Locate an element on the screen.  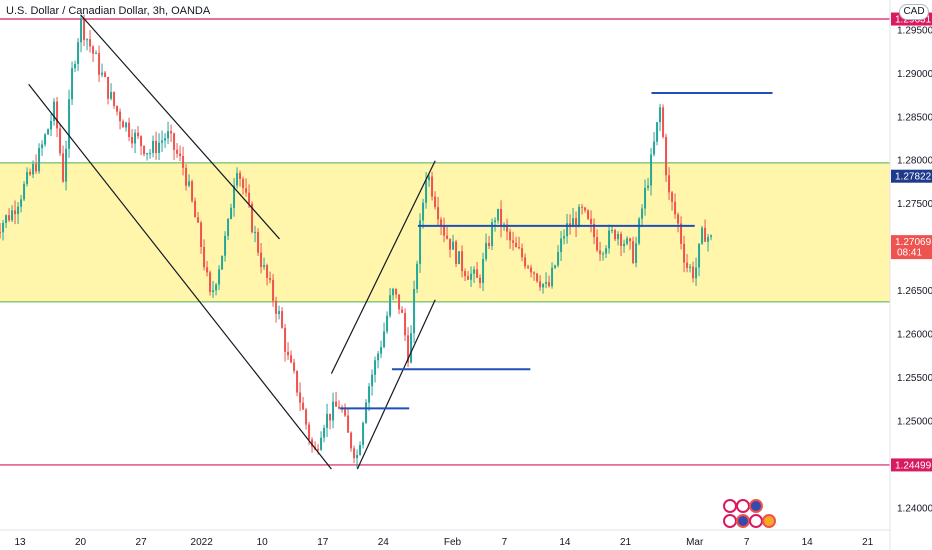
flag-icons is located at coordinates (749, 513).